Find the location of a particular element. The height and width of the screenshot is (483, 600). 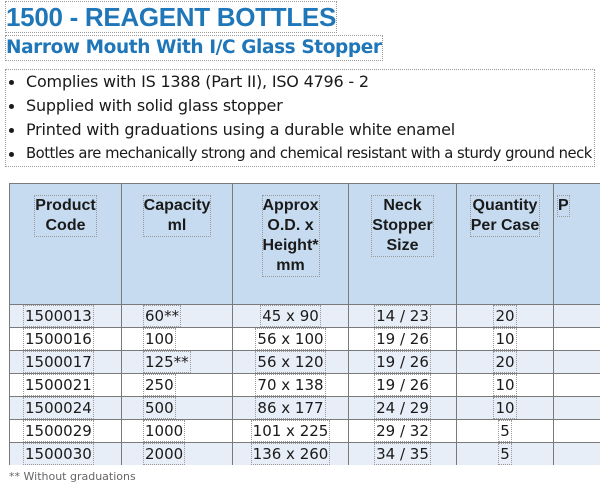

cell-neck-size: 14 / 23 is located at coordinates (403, 316).